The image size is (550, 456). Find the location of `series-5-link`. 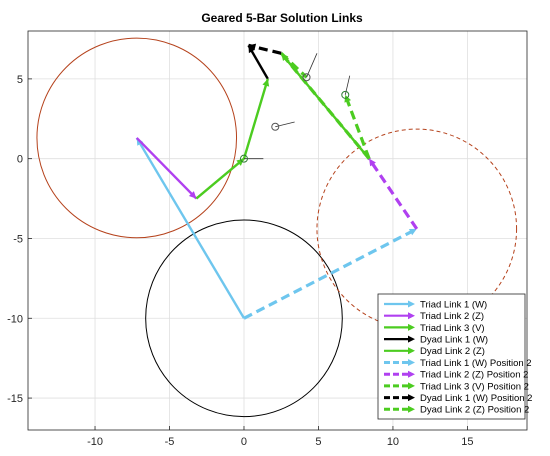

series-5-link is located at coordinates (330, 273).